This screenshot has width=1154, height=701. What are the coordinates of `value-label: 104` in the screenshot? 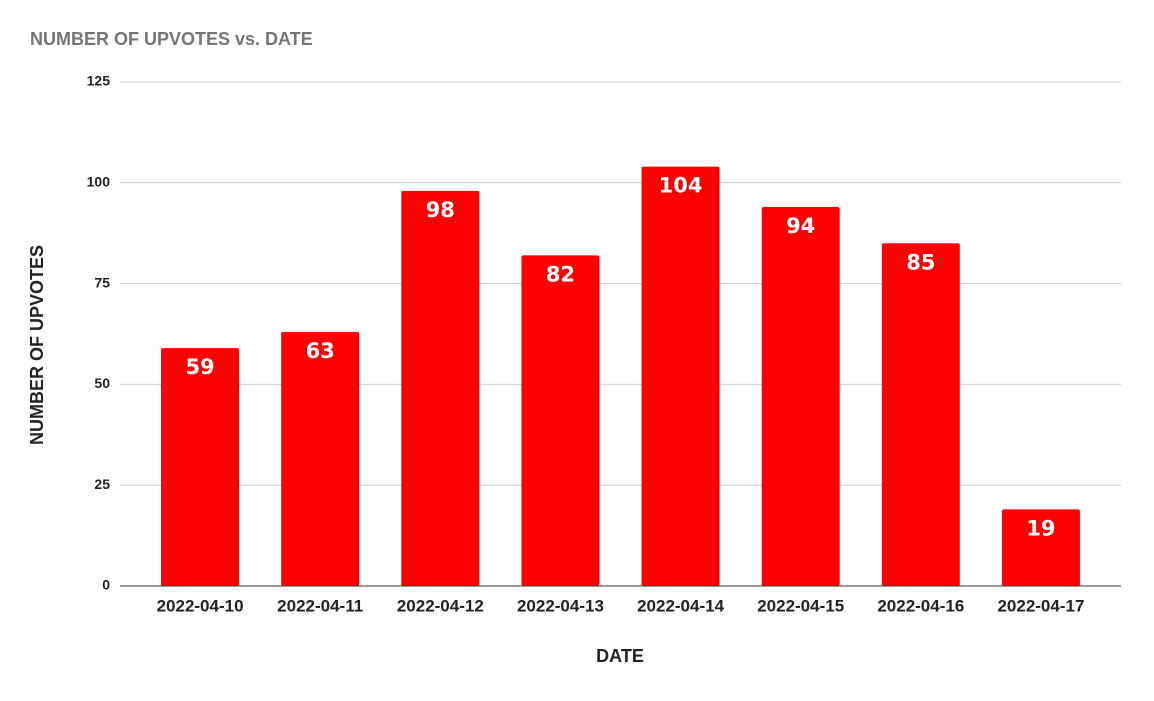 It's located at (681, 186).